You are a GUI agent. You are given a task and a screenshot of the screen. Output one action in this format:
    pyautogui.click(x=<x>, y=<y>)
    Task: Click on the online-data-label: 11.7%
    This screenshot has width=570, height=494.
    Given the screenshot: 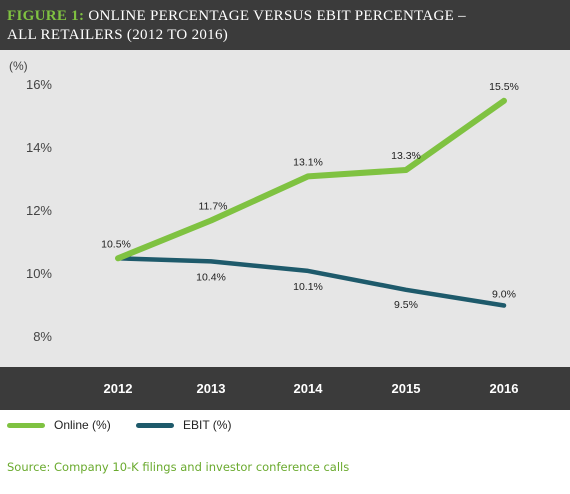 What is the action you would take?
    pyautogui.click(x=213, y=206)
    